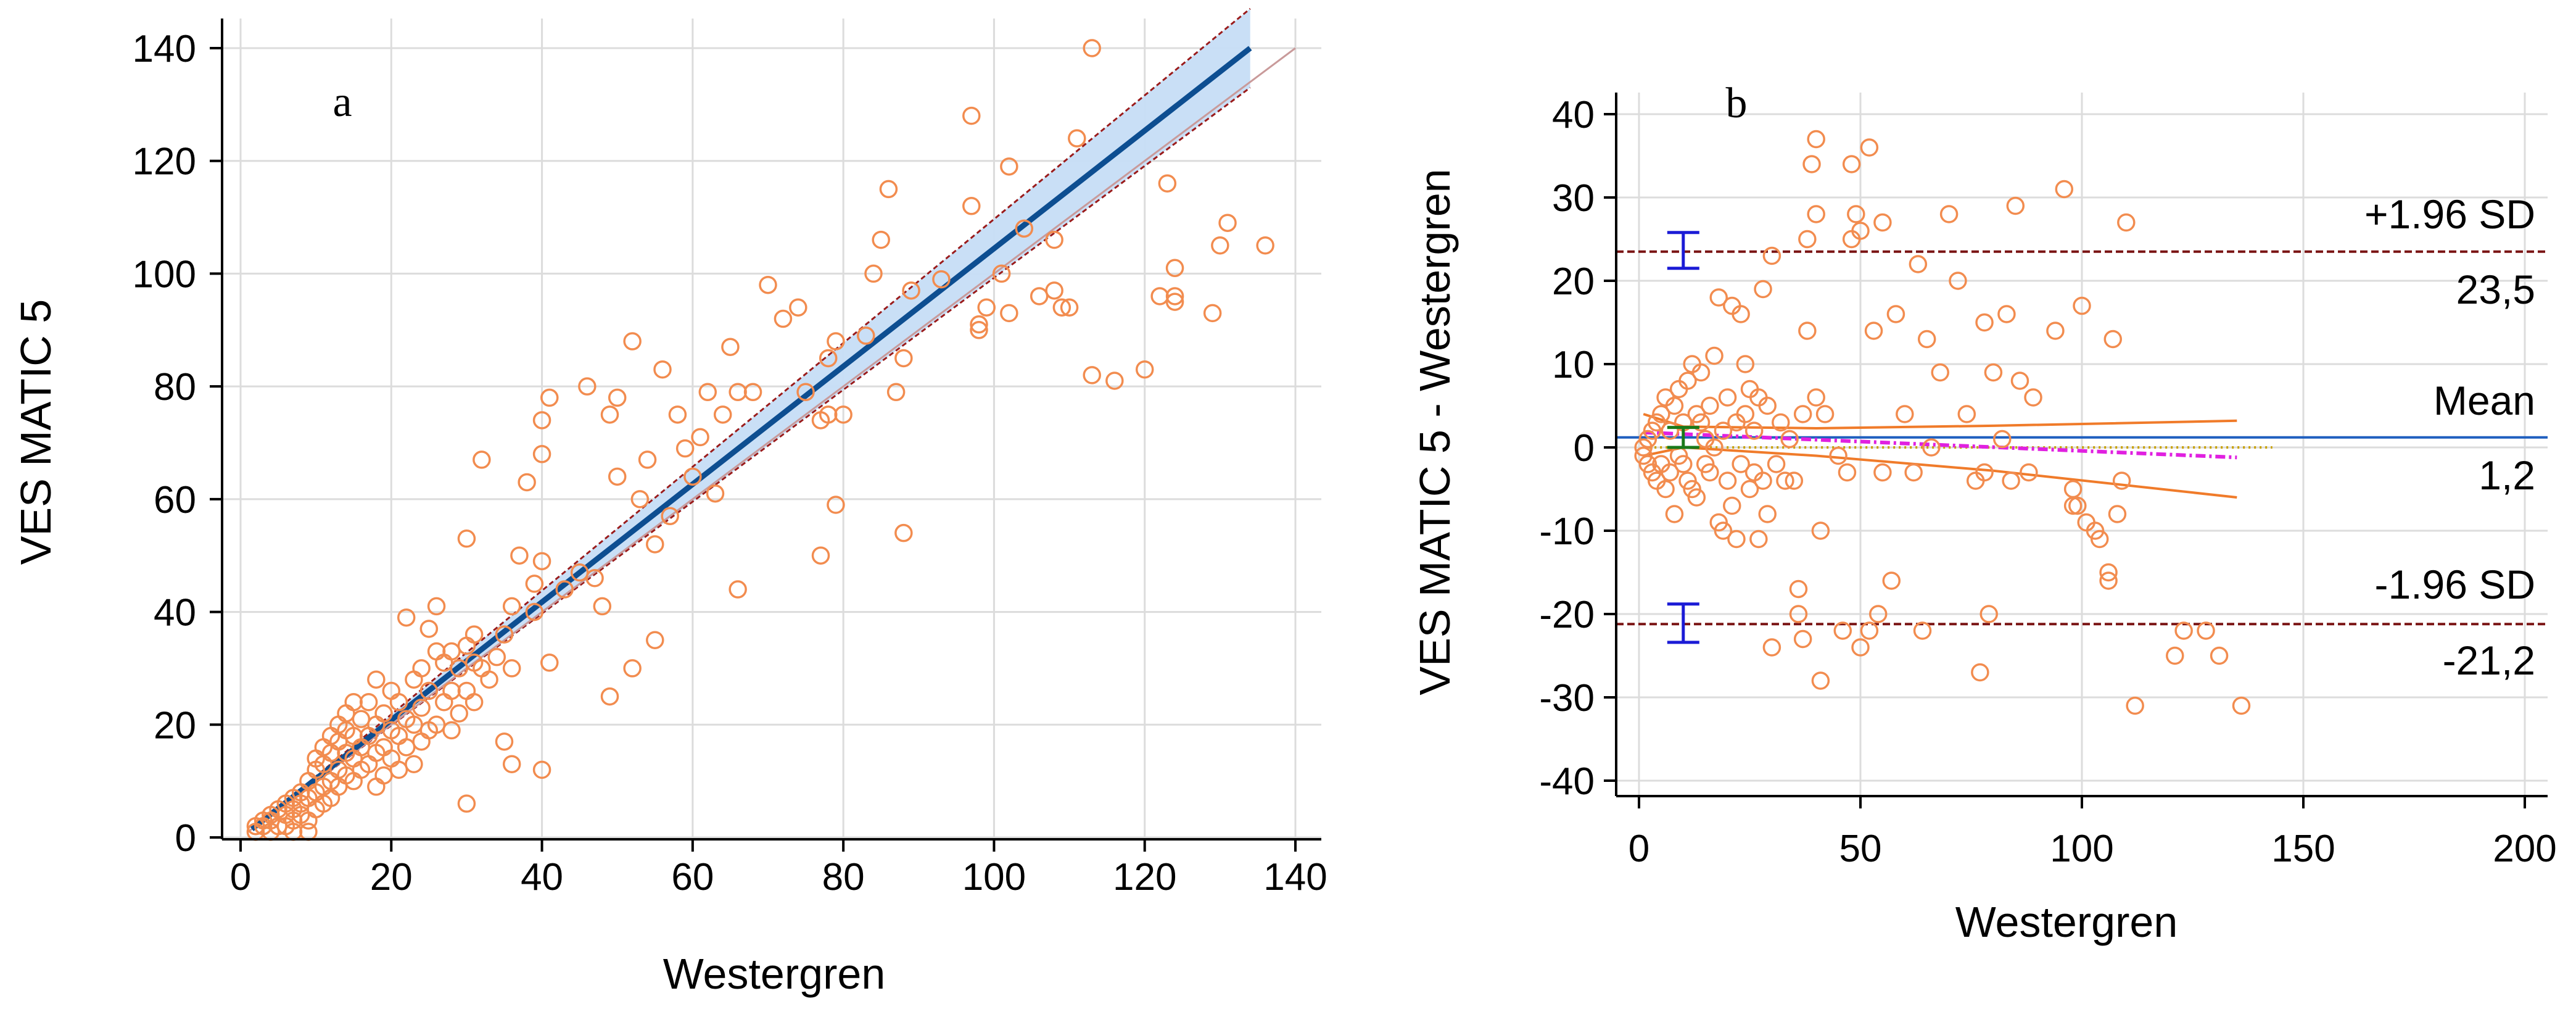 This screenshot has width=2576, height=1009. Describe the element at coordinates (2449, 214) in the screenshot. I see `upper-loa-label: +1.96 SD` at that location.